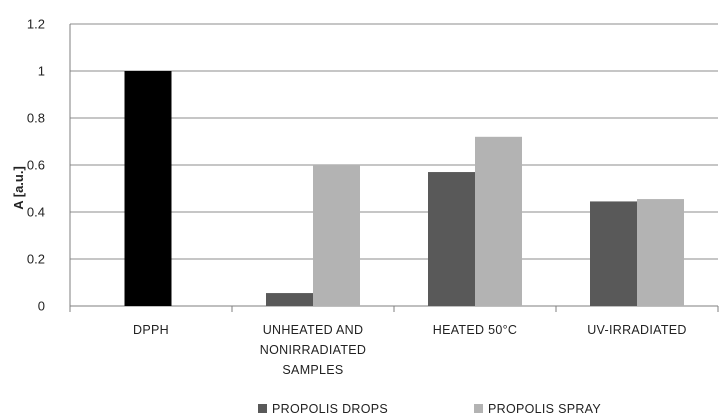 The height and width of the screenshot is (419, 724). Describe the element at coordinates (637, 330) in the screenshot. I see `x-category-label: UV-IRRADIATED` at that location.